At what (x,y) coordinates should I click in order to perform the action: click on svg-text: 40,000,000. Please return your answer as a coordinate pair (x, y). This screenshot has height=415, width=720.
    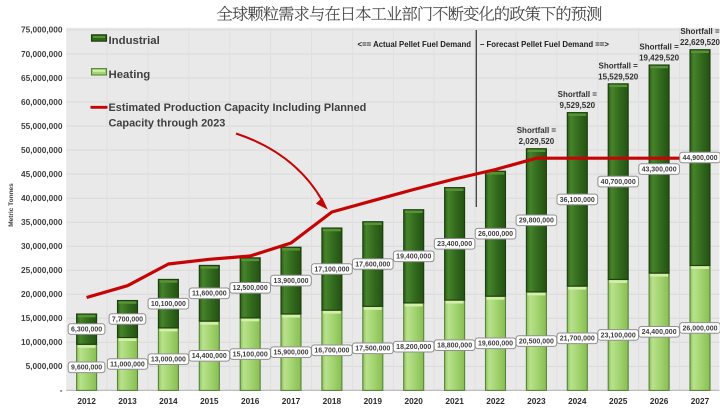
    Looking at the image, I should click on (42, 198).